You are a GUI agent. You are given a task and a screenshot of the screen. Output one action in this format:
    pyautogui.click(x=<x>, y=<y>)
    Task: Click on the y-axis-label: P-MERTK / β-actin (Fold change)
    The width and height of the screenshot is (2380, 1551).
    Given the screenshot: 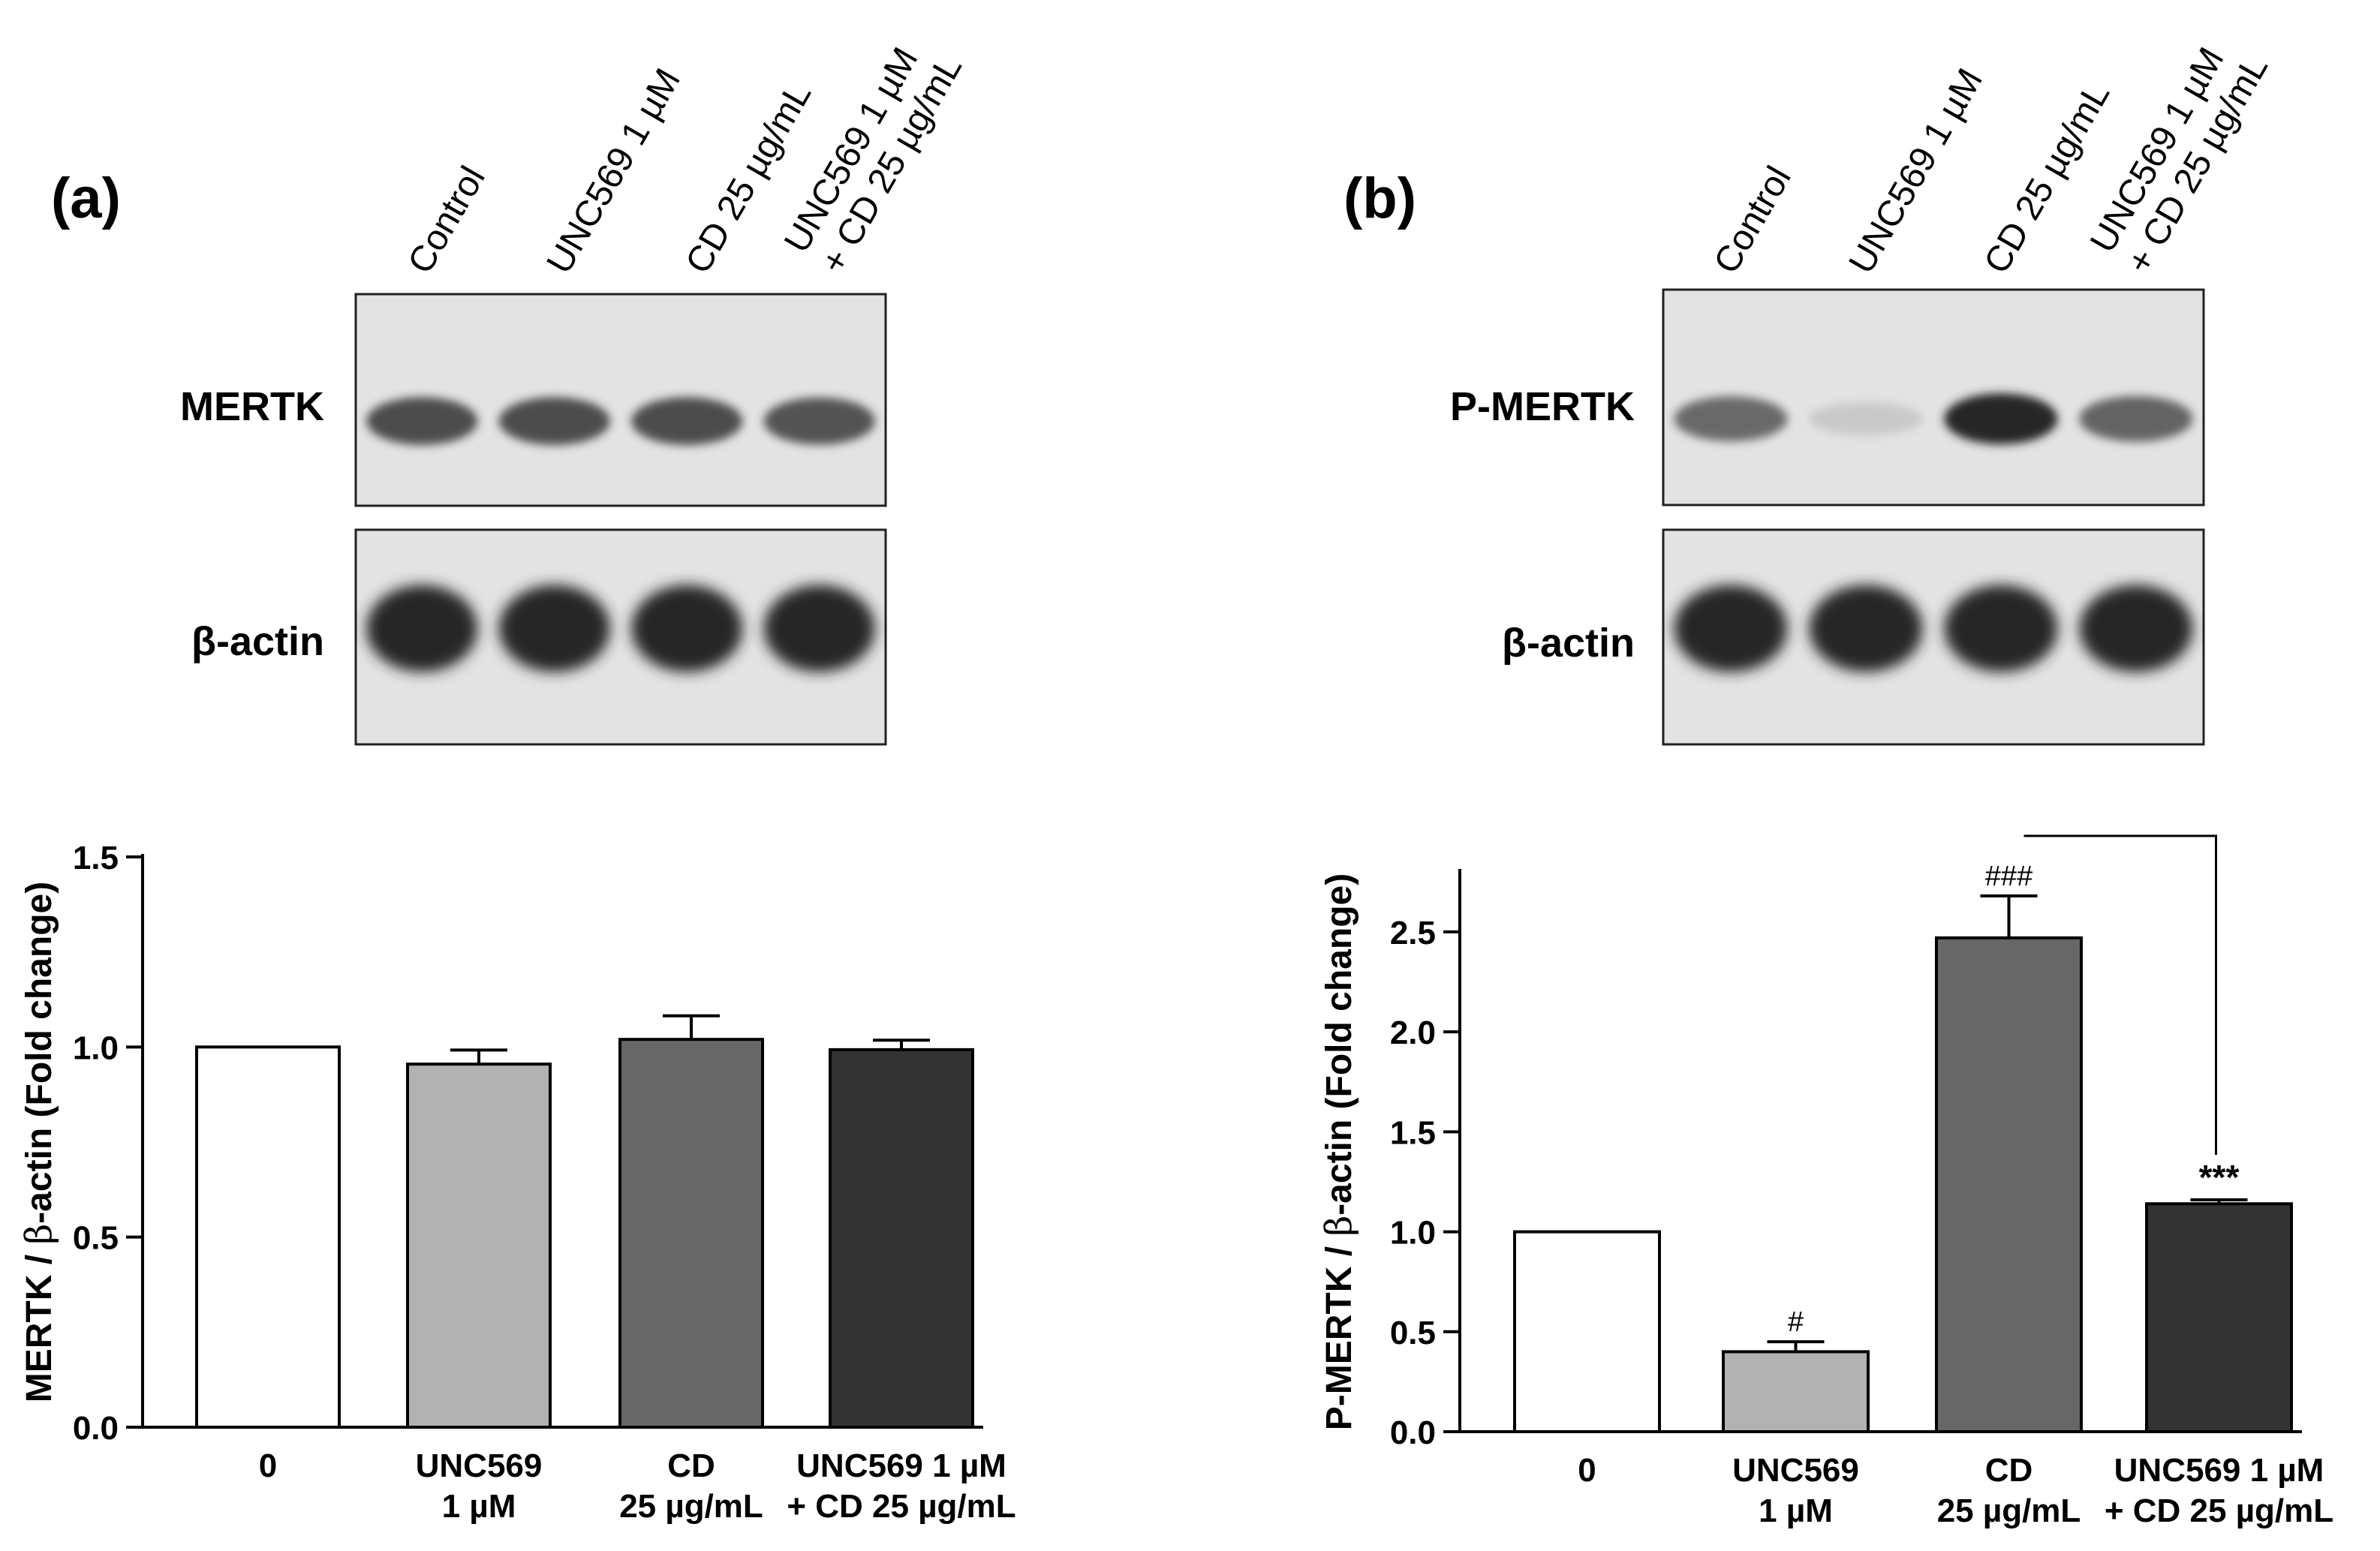 What is the action you would take?
    pyautogui.click(x=1339, y=1152)
    